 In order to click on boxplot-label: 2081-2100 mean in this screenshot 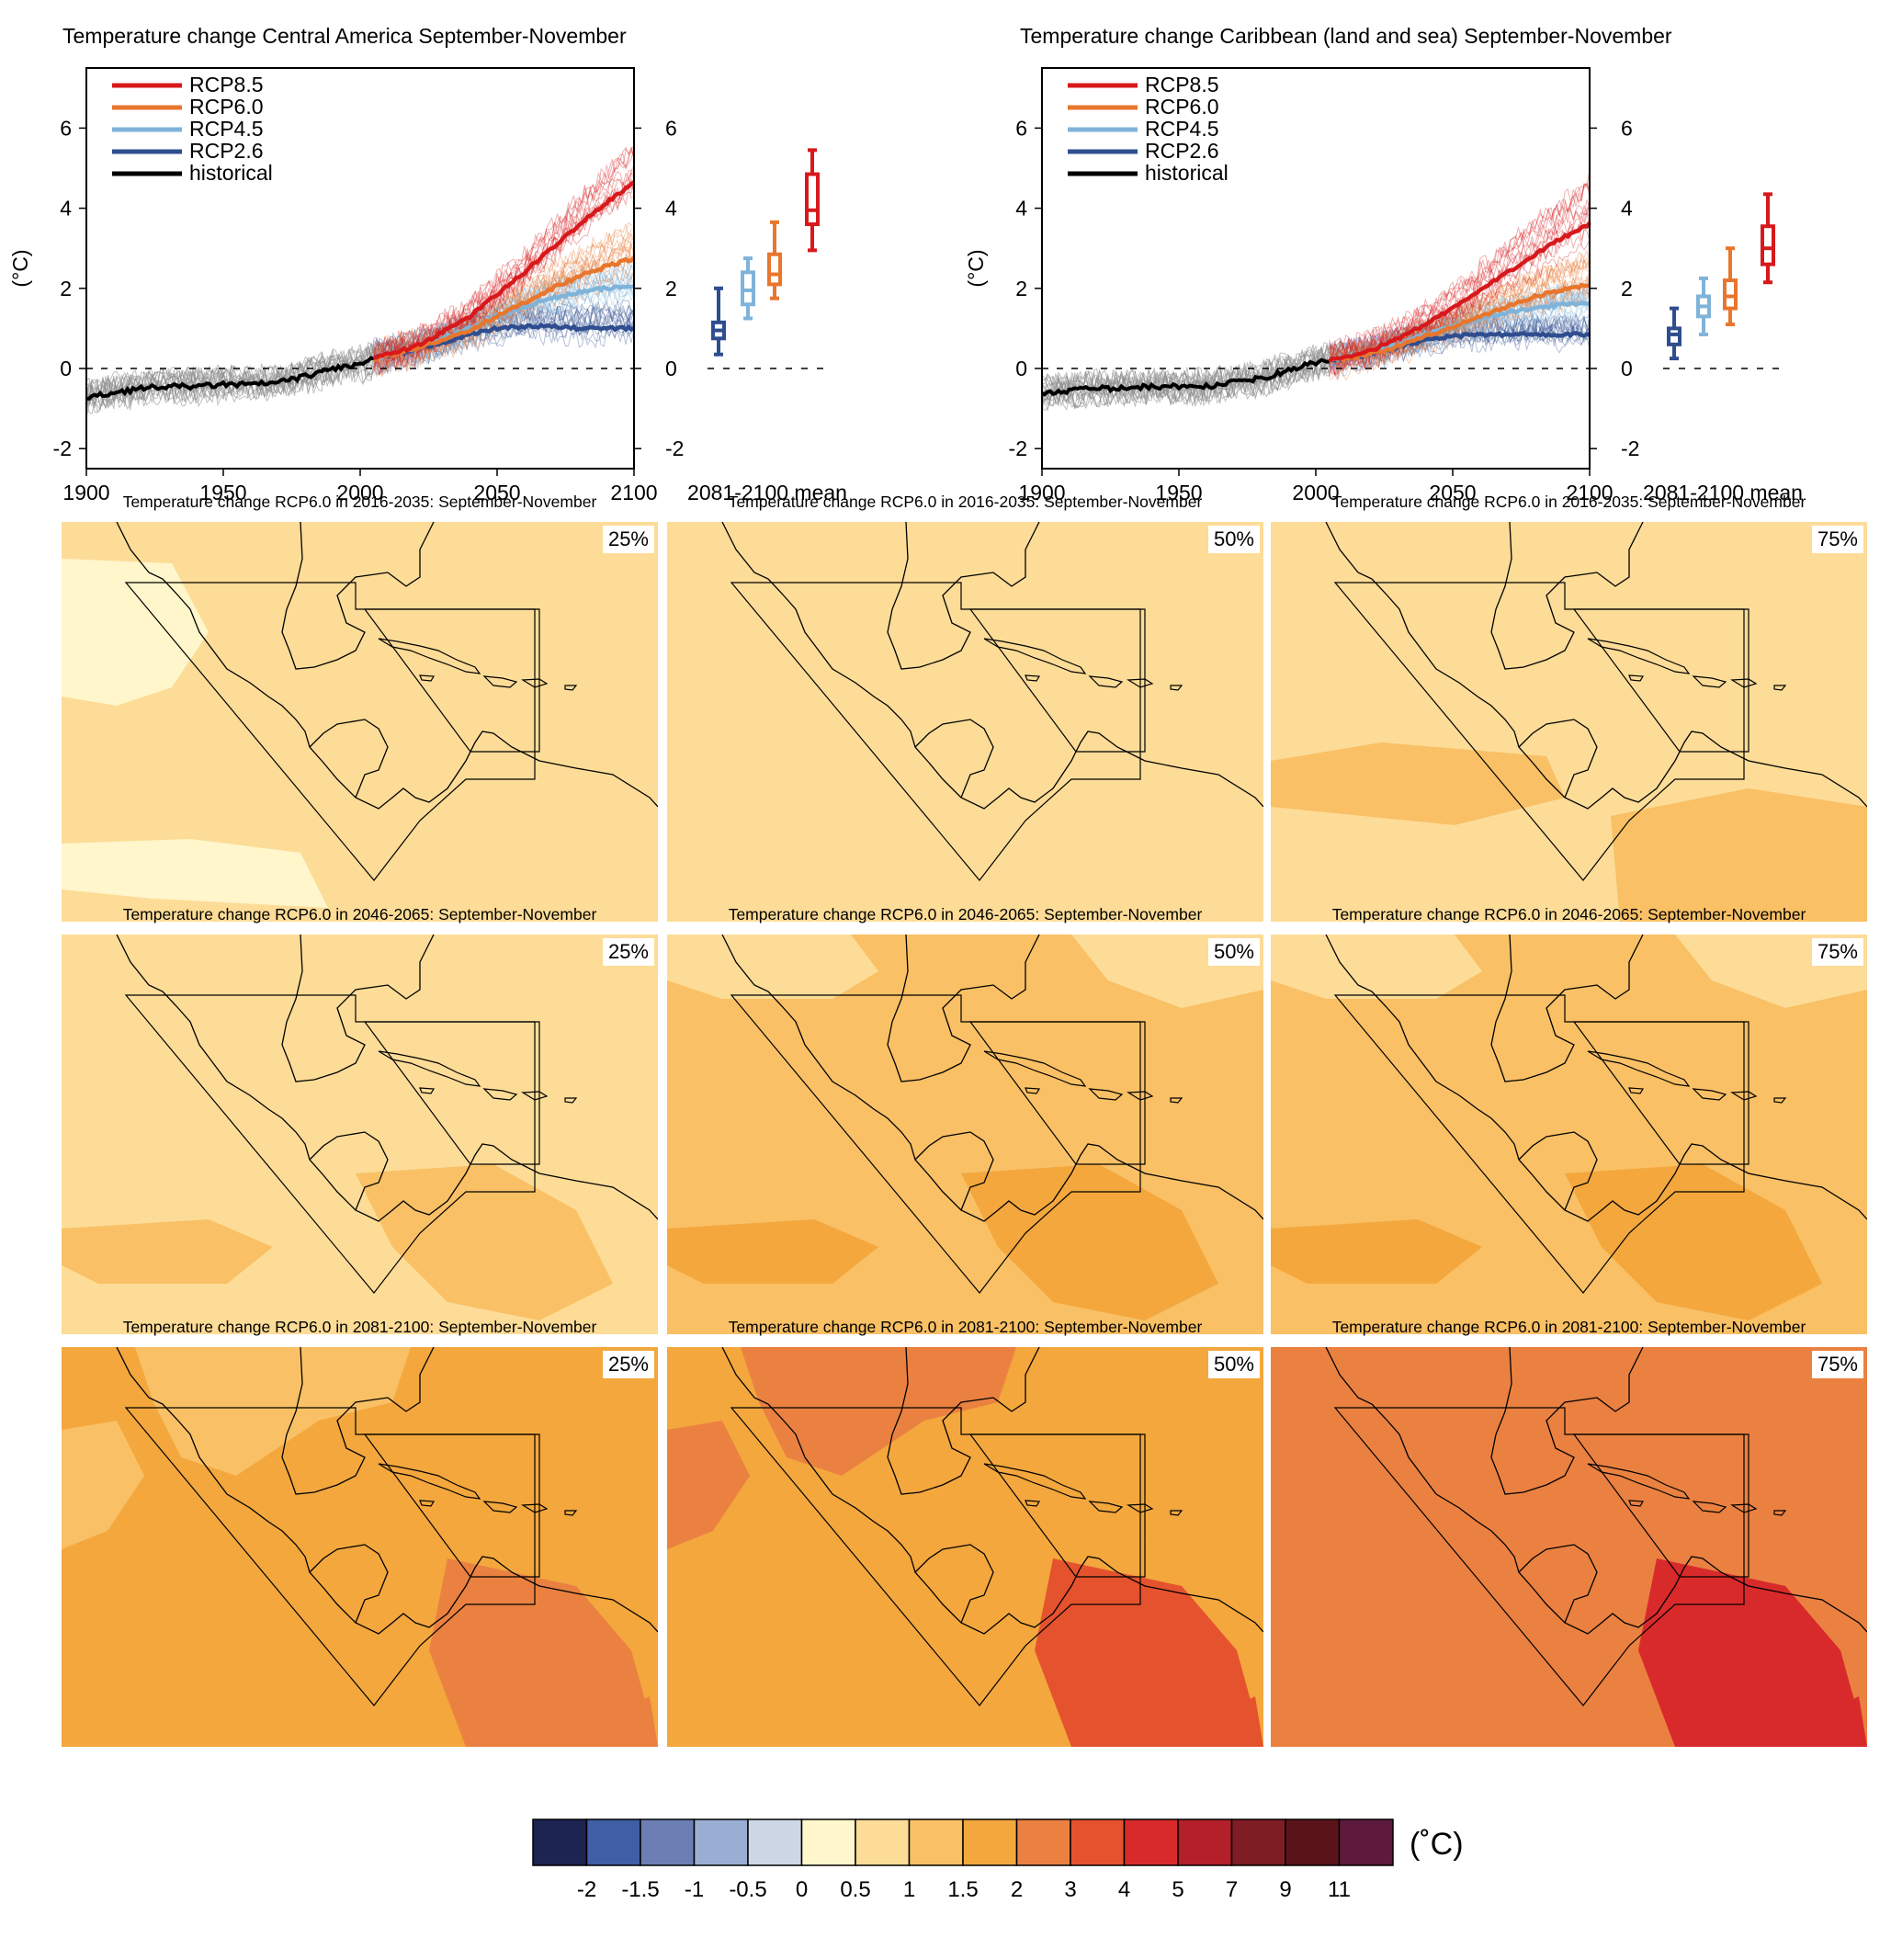, I will do `click(767, 493)`.